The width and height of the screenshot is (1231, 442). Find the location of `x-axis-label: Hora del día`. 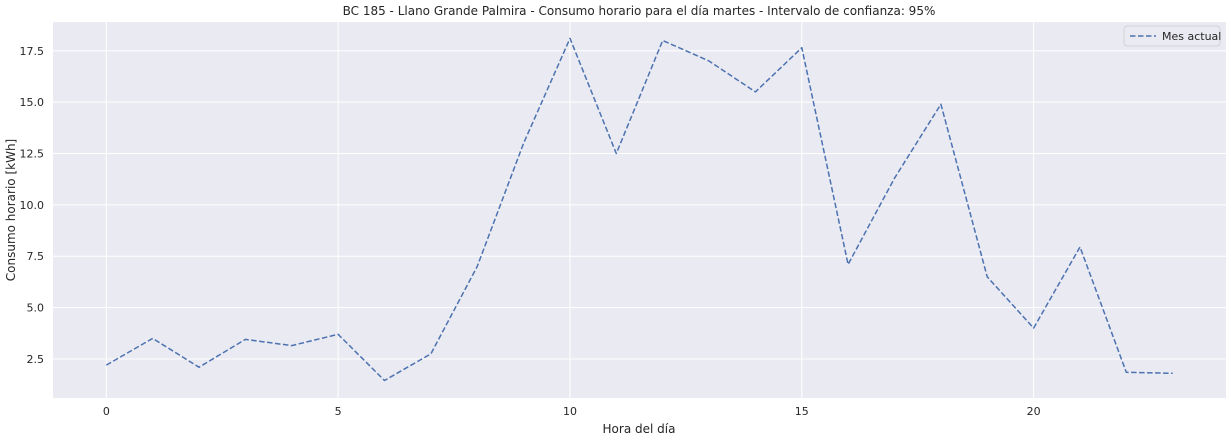

x-axis-label: Hora del día is located at coordinates (639, 429).